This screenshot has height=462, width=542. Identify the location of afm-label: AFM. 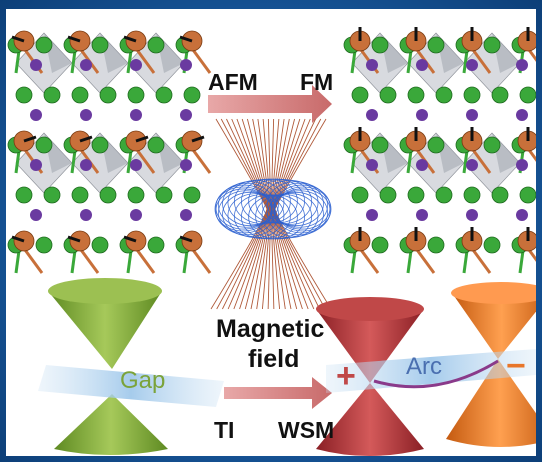
(233, 82).